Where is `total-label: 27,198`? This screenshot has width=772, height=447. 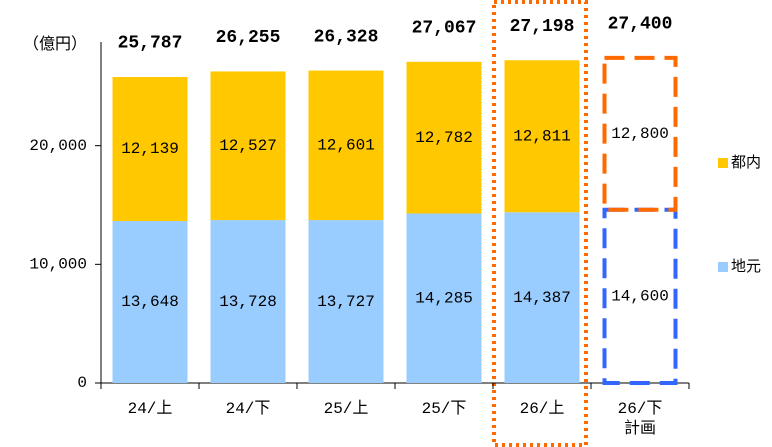
total-label: 27,198 is located at coordinates (542, 27).